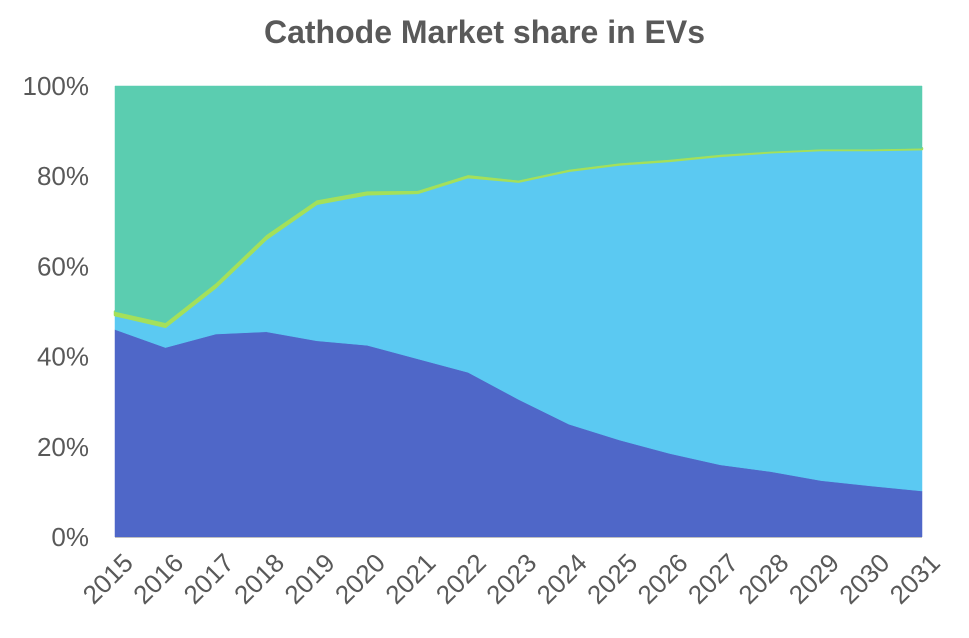 The image size is (969, 638). I want to click on x-tick-label: 2015, so click(108, 579).